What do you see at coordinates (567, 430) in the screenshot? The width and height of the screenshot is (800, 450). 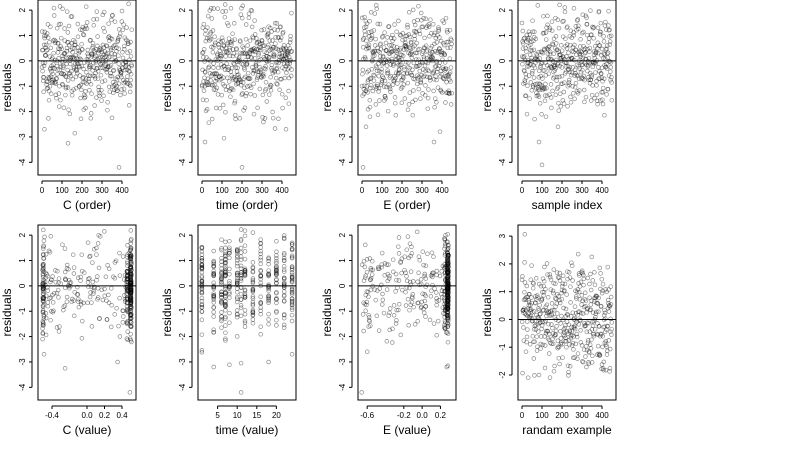 I see `x-axis-title: randam example` at bounding box center [567, 430].